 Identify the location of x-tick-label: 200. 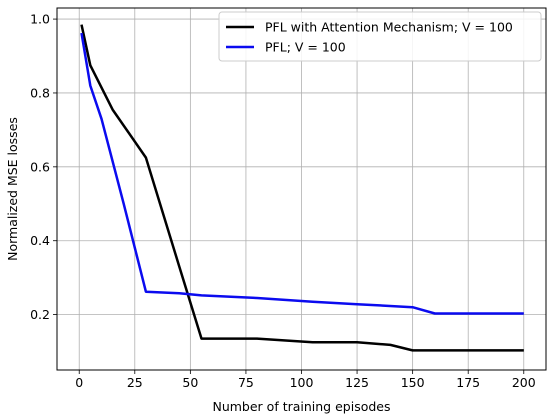
(524, 382).